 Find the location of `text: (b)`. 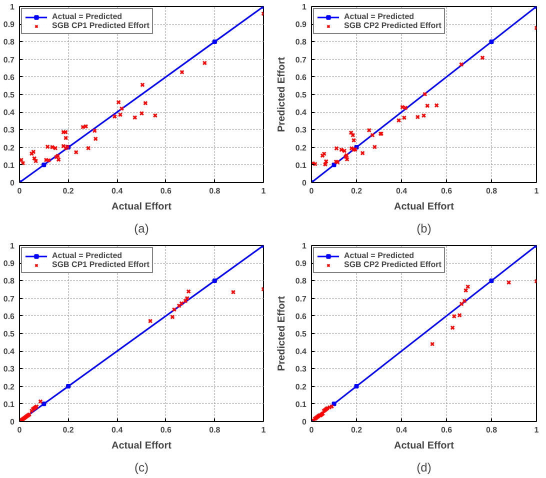

text: (b) is located at coordinates (424, 229).